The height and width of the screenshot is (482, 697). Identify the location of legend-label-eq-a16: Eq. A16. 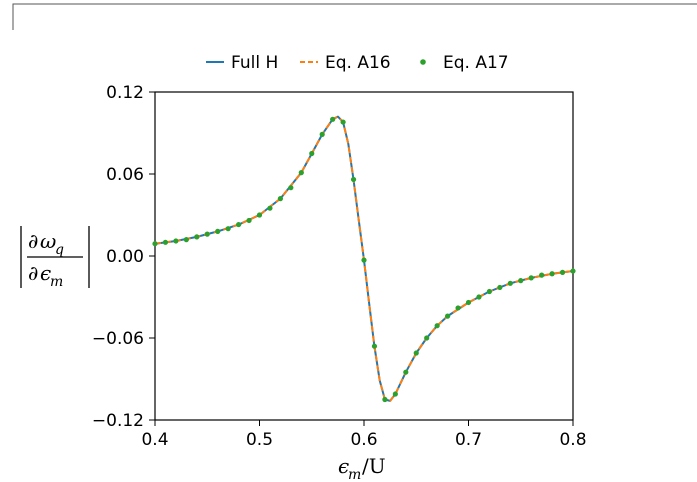
(358, 63).